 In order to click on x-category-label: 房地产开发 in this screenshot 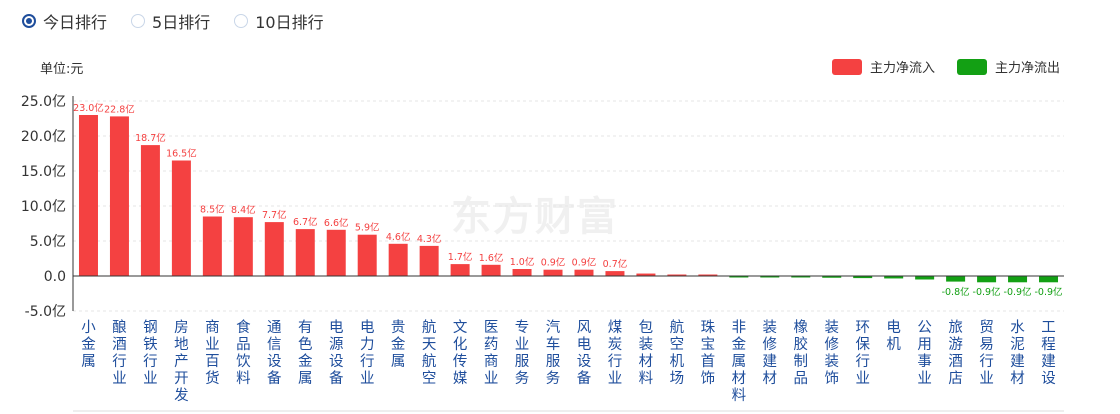, I will do `click(181, 361)`.